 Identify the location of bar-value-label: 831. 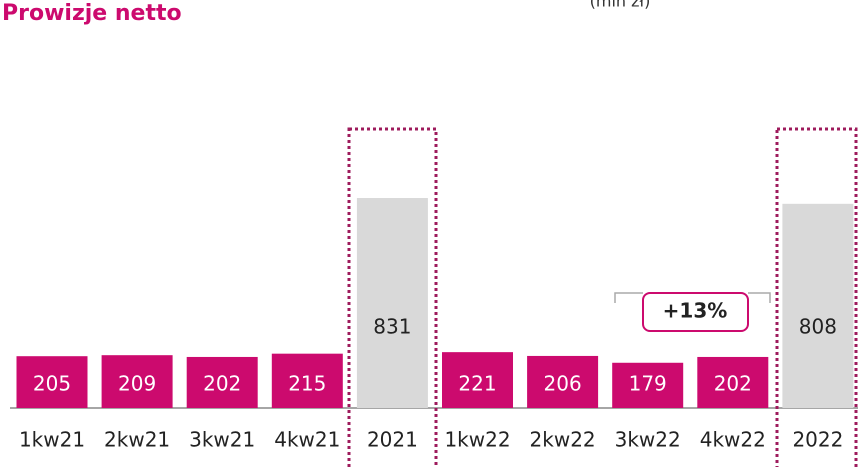
(392, 327).